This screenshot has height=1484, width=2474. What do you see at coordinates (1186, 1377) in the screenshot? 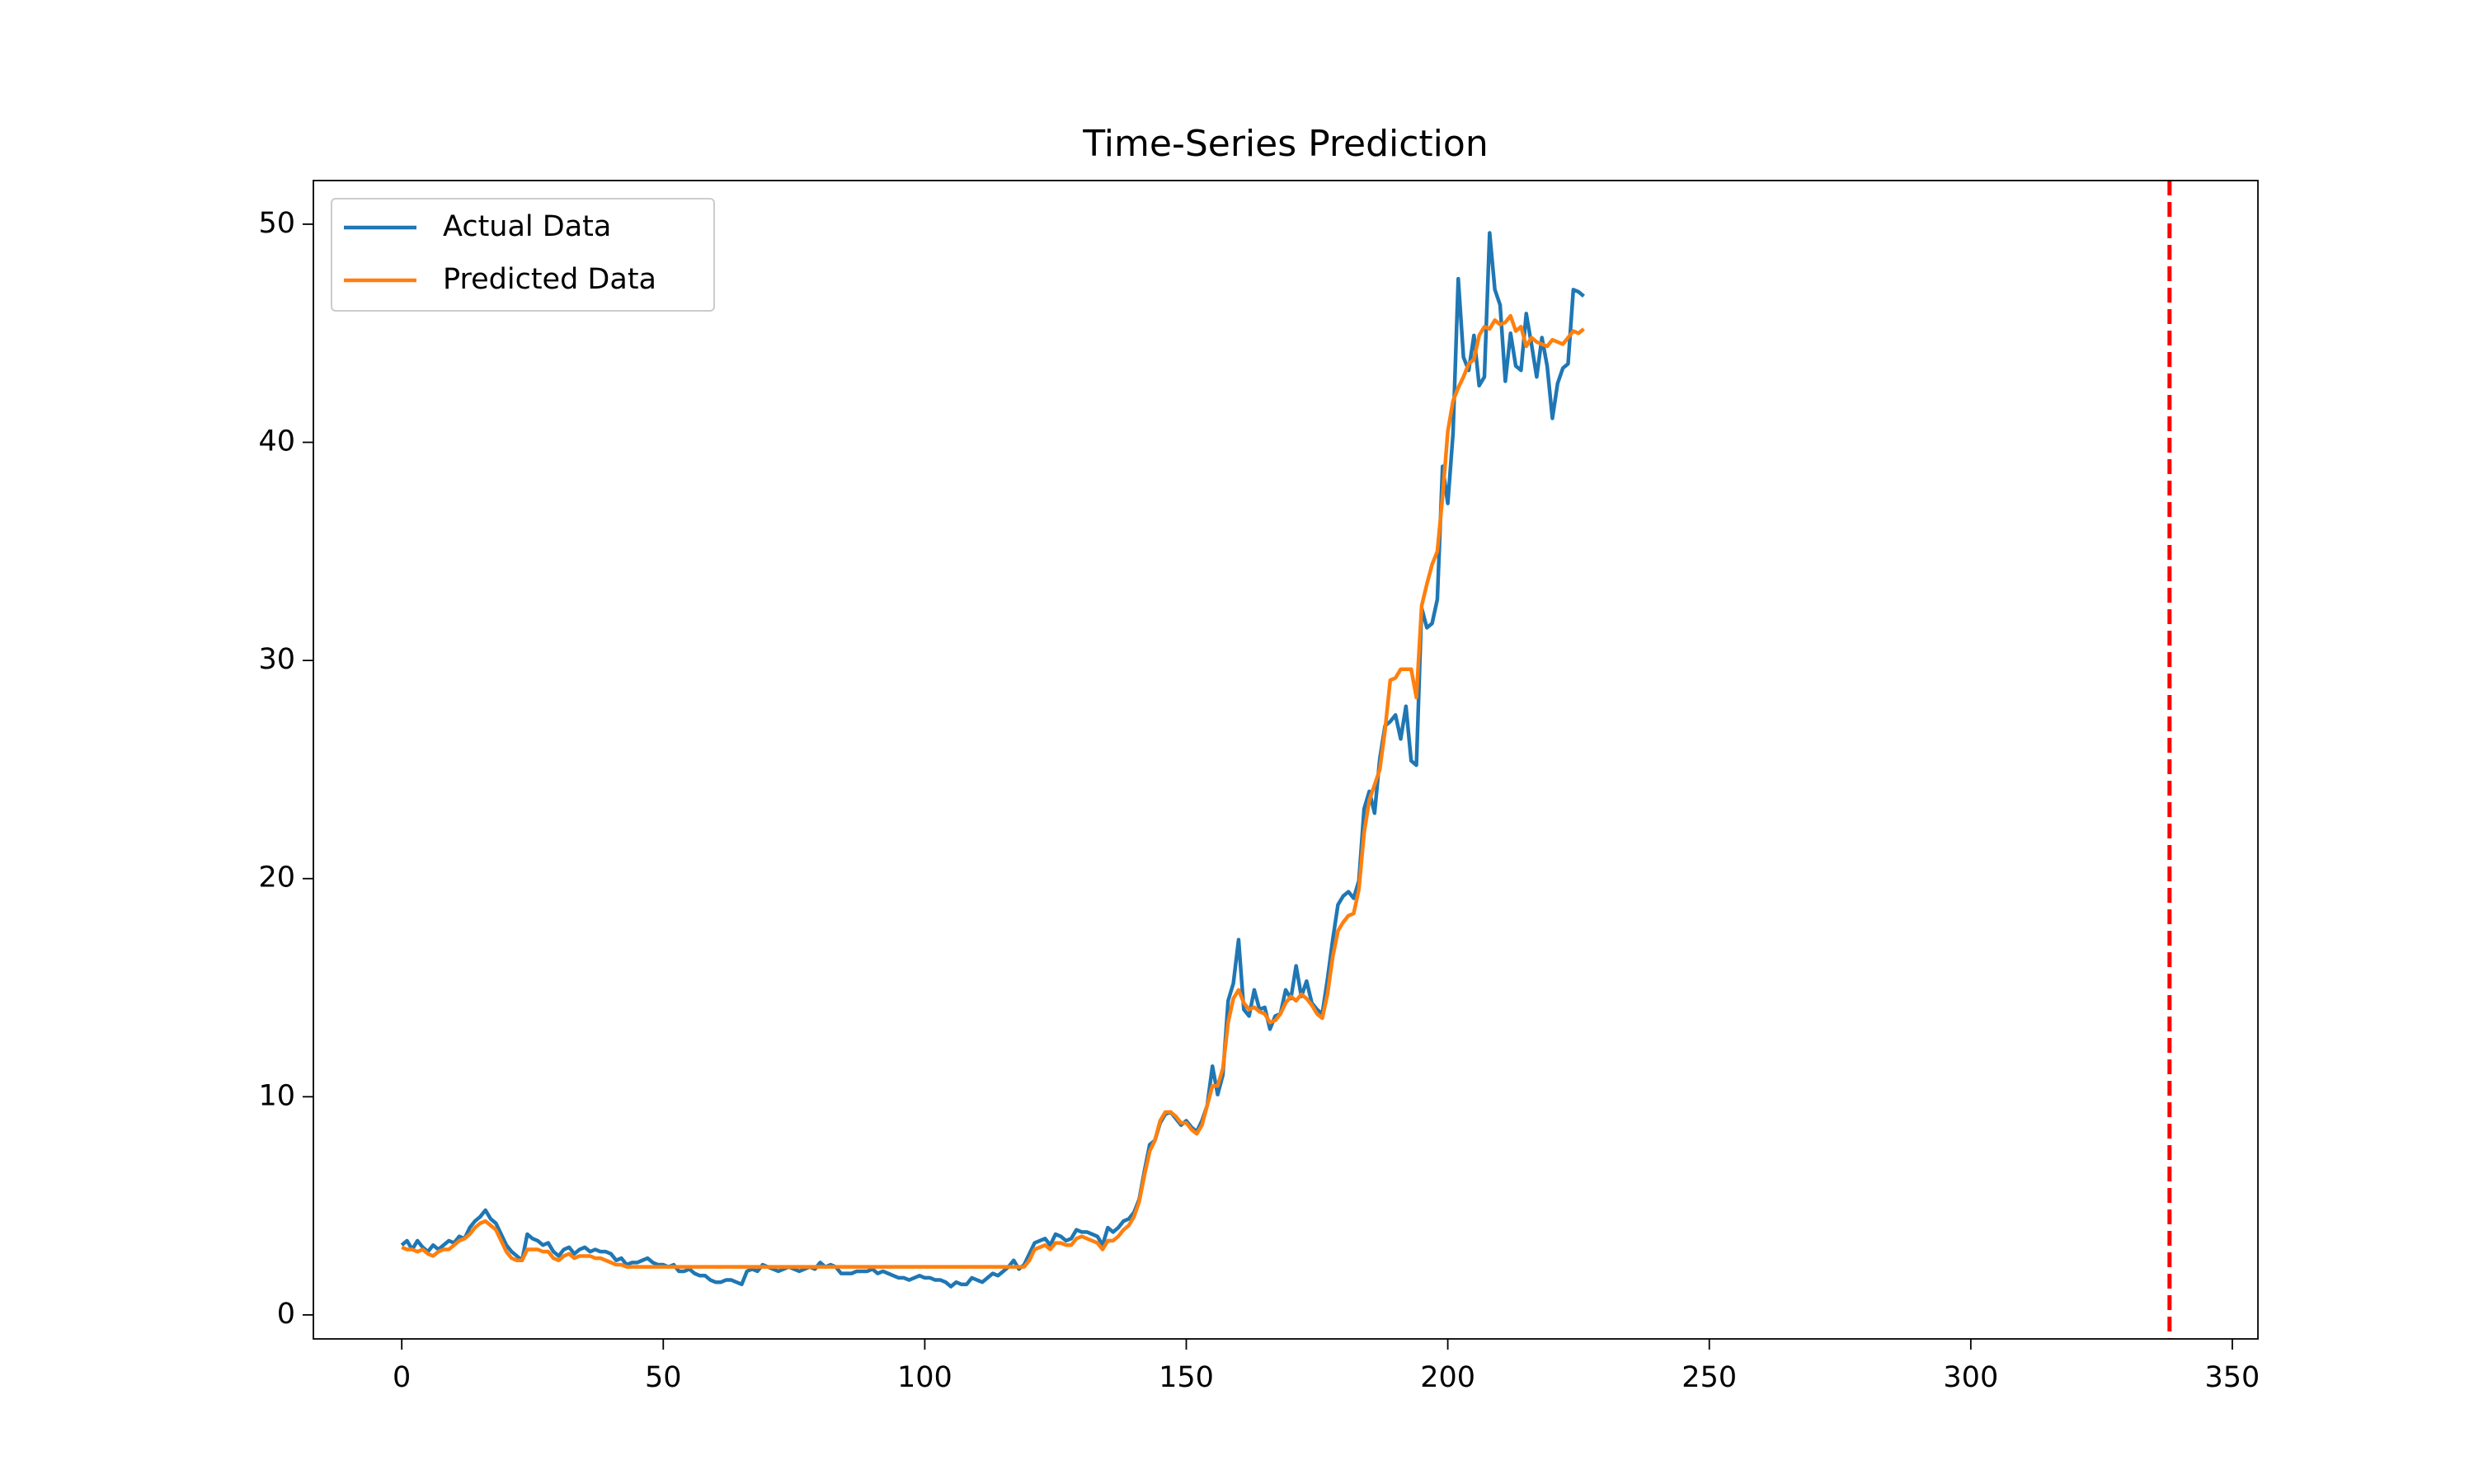
I see `x-tick-label: 150` at bounding box center [1186, 1377].